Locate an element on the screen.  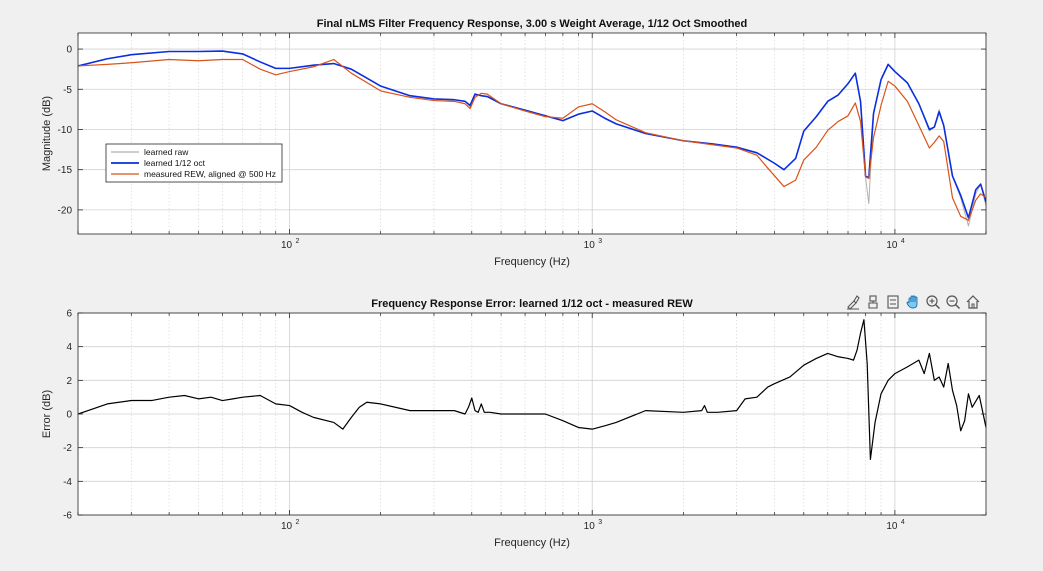
data-tips-button is located at coordinates (873, 302).